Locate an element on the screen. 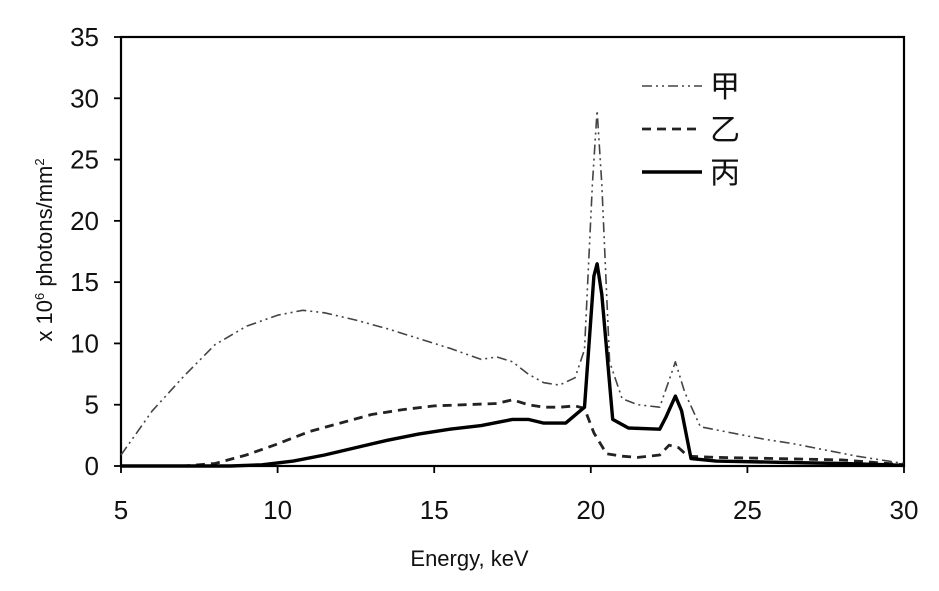  y-tick-label: 5 is located at coordinates (92, 405).